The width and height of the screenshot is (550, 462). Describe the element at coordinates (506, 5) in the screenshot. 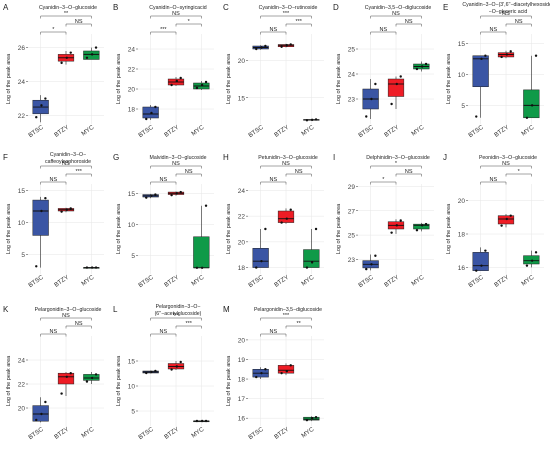

I see `panel-title-line: Cyanidin−3−O−(3',6''−diacetylhexoside)` at that location.